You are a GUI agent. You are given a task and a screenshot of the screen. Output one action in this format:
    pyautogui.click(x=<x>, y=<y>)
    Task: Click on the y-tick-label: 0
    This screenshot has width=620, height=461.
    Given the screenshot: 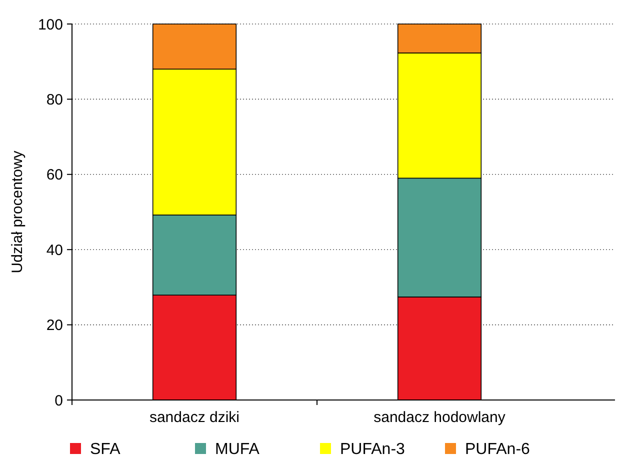 What is the action you would take?
    pyautogui.click(x=58, y=401)
    